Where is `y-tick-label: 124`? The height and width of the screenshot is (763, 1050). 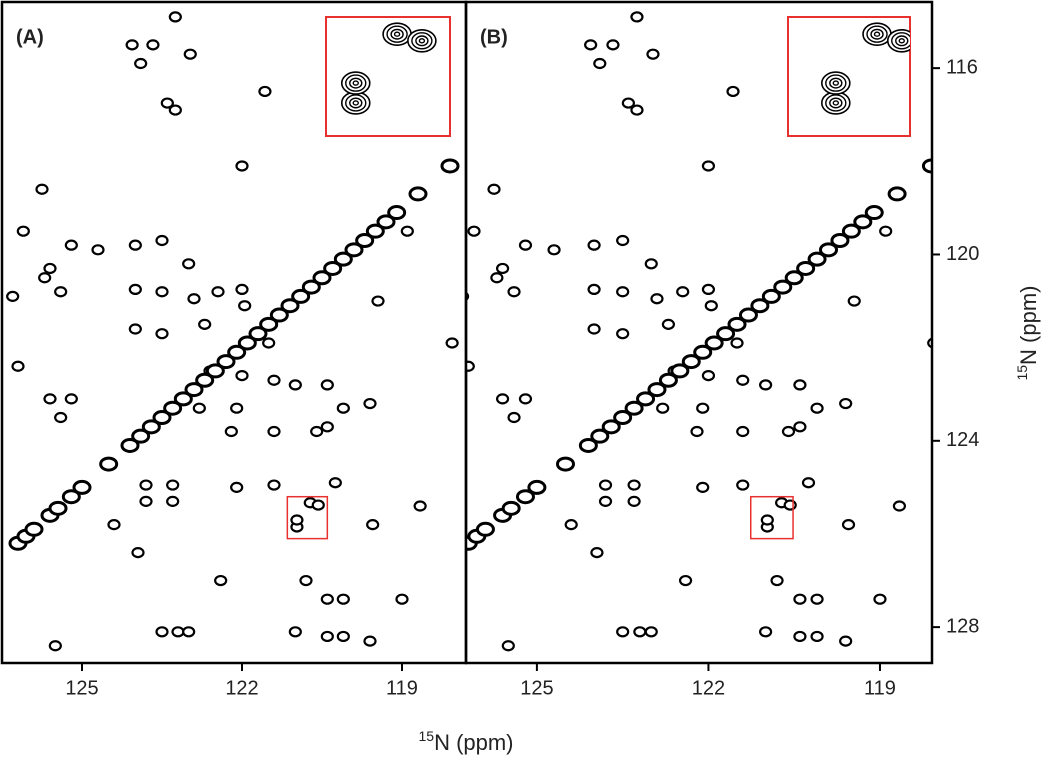
y-tick-label: 124 is located at coordinates (962, 440).